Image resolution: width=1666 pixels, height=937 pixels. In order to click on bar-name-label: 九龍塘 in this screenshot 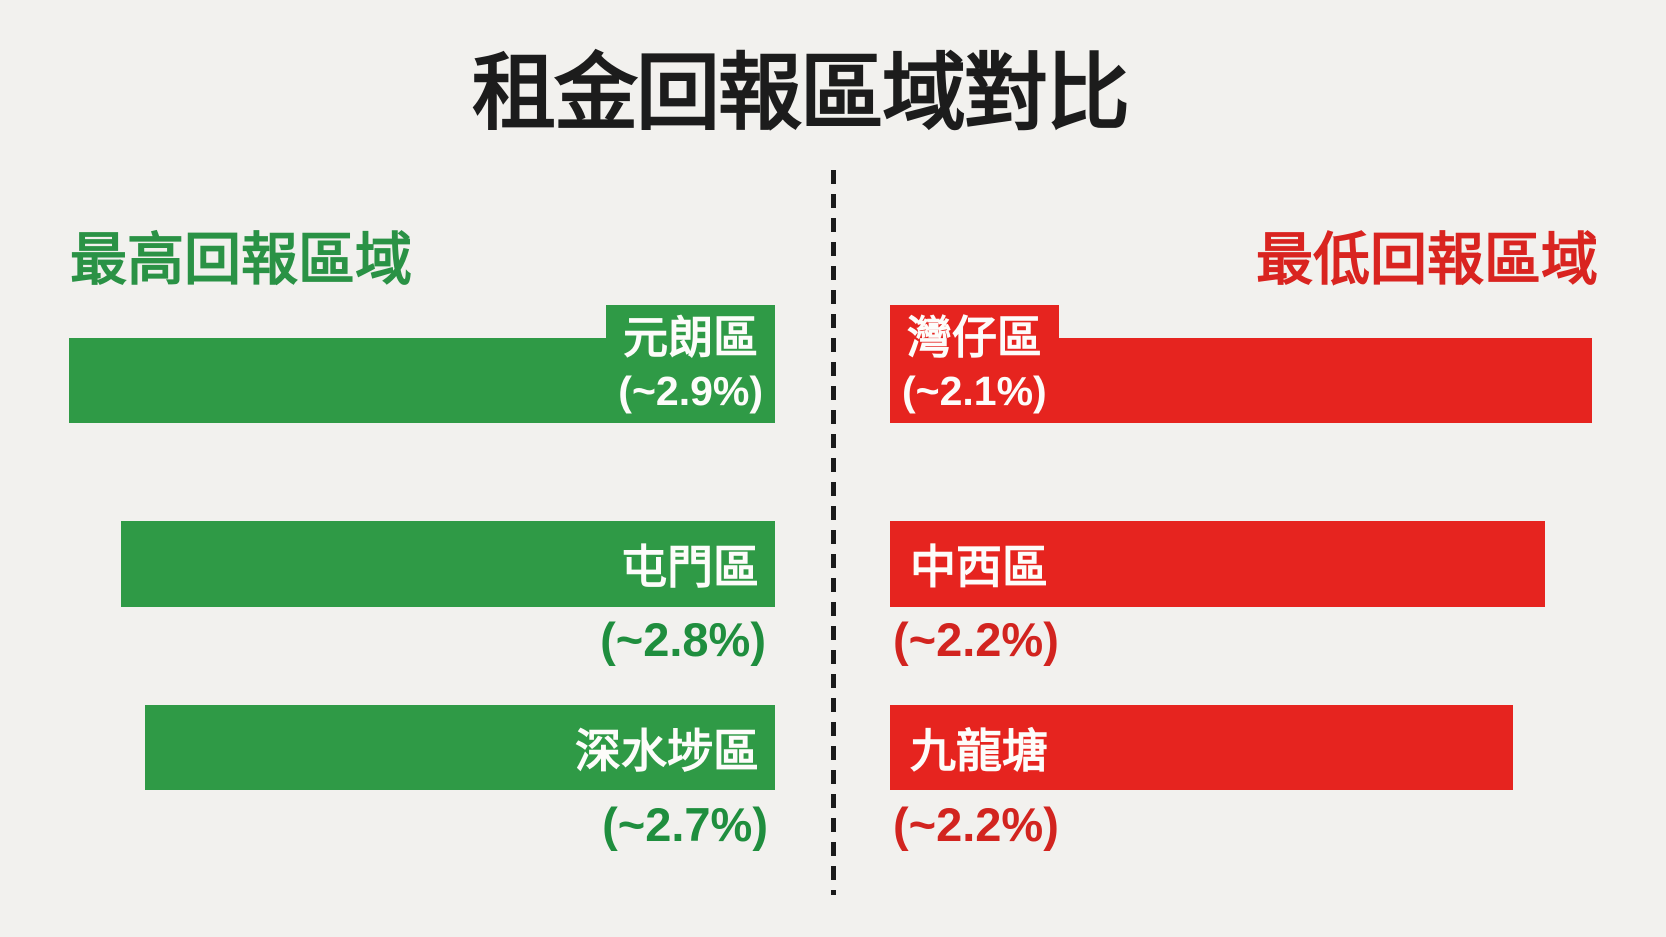, I will do `click(979, 750)`.